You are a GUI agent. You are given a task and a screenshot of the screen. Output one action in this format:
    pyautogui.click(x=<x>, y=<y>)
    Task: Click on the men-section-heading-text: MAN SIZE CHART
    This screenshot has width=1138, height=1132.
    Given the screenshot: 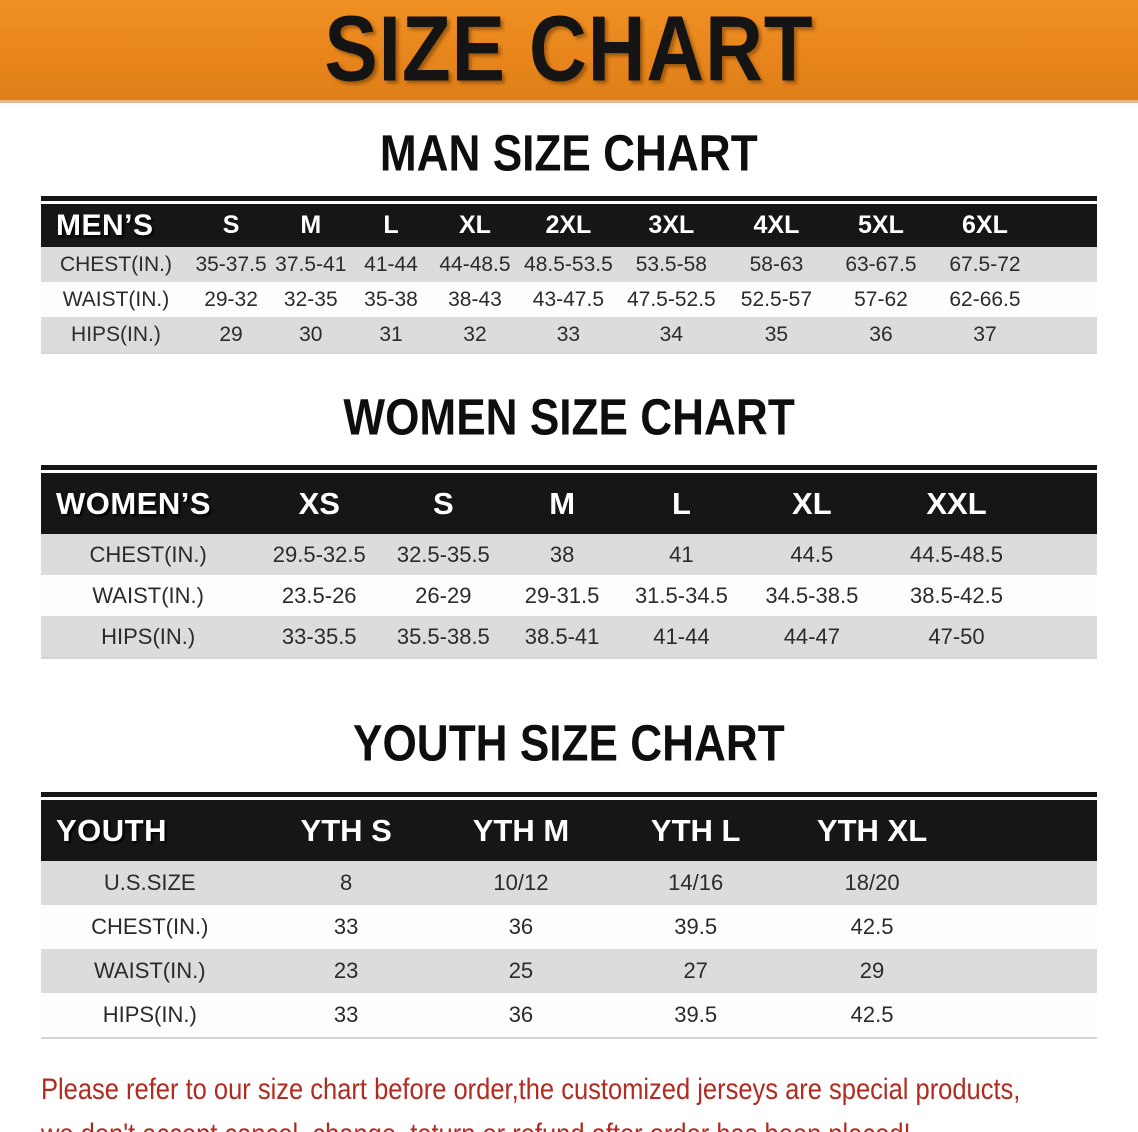 What is the action you would take?
    pyautogui.click(x=569, y=153)
    